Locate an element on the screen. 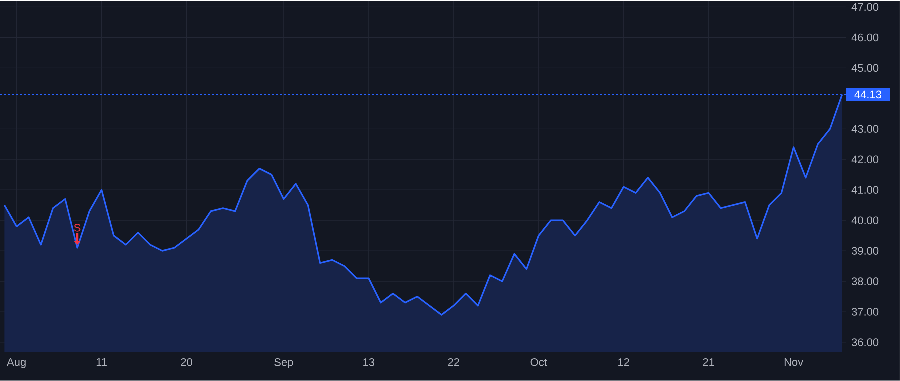 Image resolution: width=900 pixels, height=381 pixels. x-tick-label: Oct is located at coordinates (539, 362).